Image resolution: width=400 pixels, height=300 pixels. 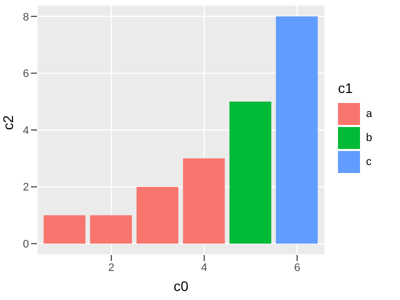 I want to click on y-tick-label: 6, so click(x=25, y=74).